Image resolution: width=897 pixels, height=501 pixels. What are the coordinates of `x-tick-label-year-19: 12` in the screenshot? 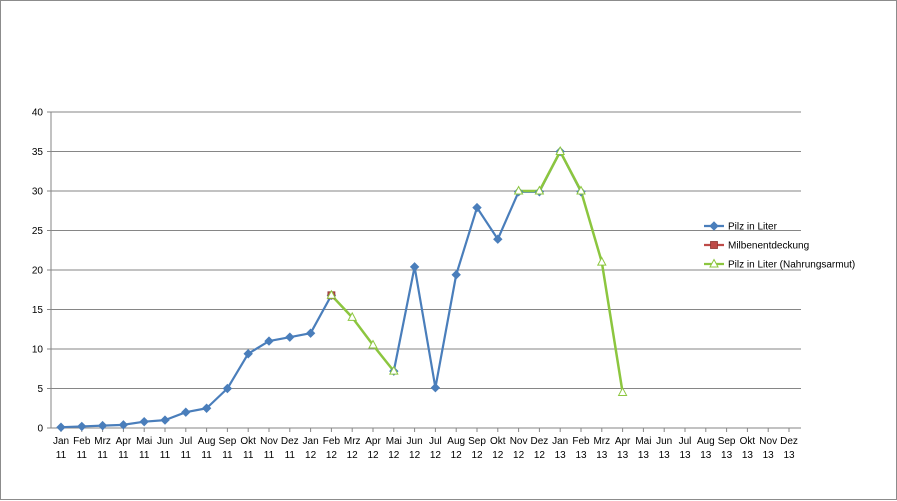 It's located at (457, 455).